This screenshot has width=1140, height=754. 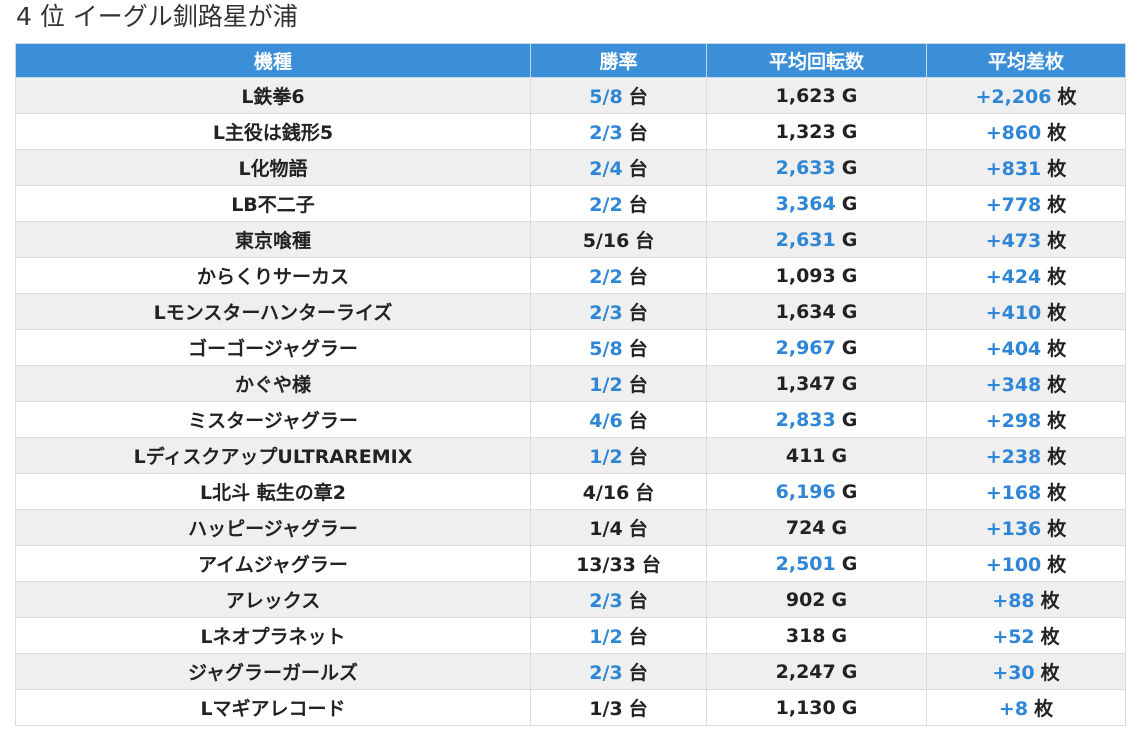 What do you see at coordinates (1013, 457) in the screenshot?
I see `avg-diff-cell-value: +238` at bounding box center [1013, 457].